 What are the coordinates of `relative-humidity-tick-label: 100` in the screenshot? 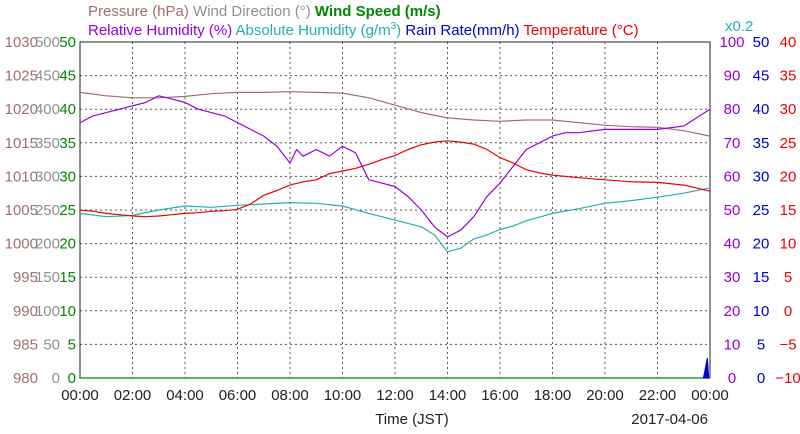 It's located at (731, 42).